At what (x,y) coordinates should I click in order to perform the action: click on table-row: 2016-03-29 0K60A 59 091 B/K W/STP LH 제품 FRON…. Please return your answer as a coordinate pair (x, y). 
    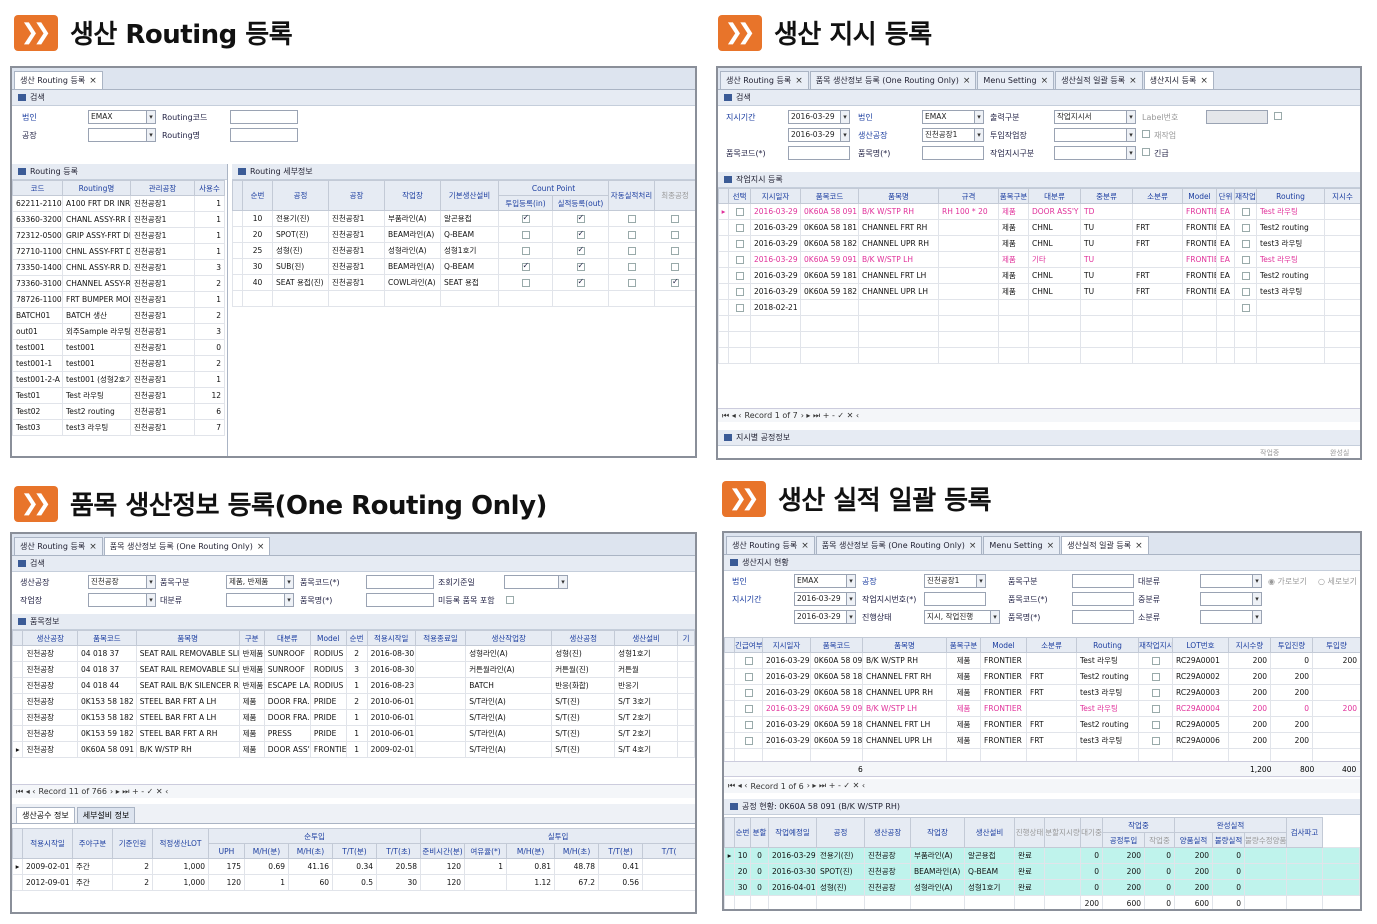
    Looking at the image, I should click on (1042, 708).